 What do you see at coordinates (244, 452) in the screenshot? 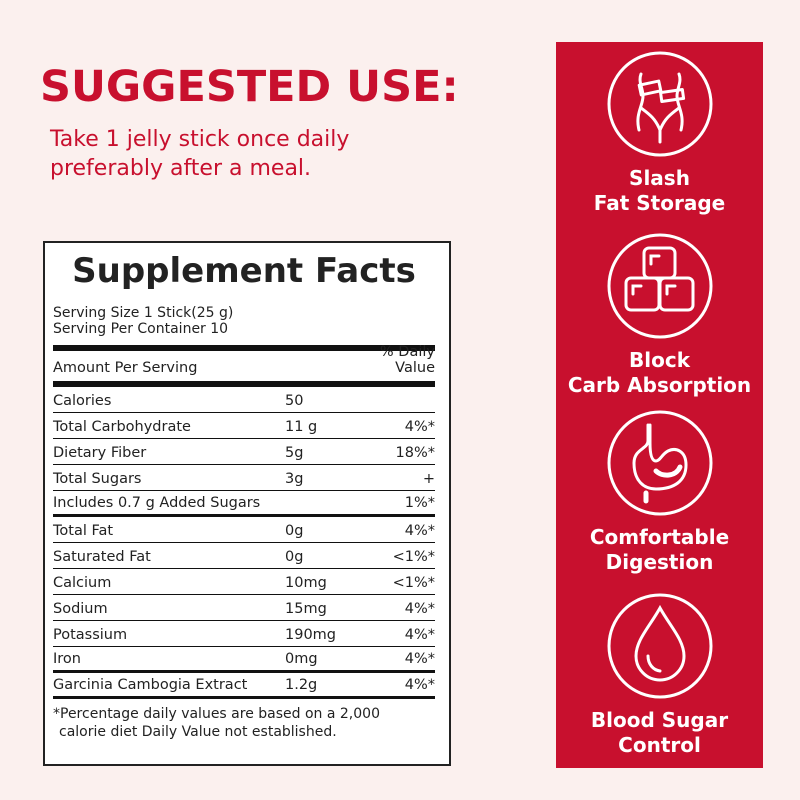
I see `facts-row: Dietary Fiber 5g 18%*` at bounding box center [244, 452].